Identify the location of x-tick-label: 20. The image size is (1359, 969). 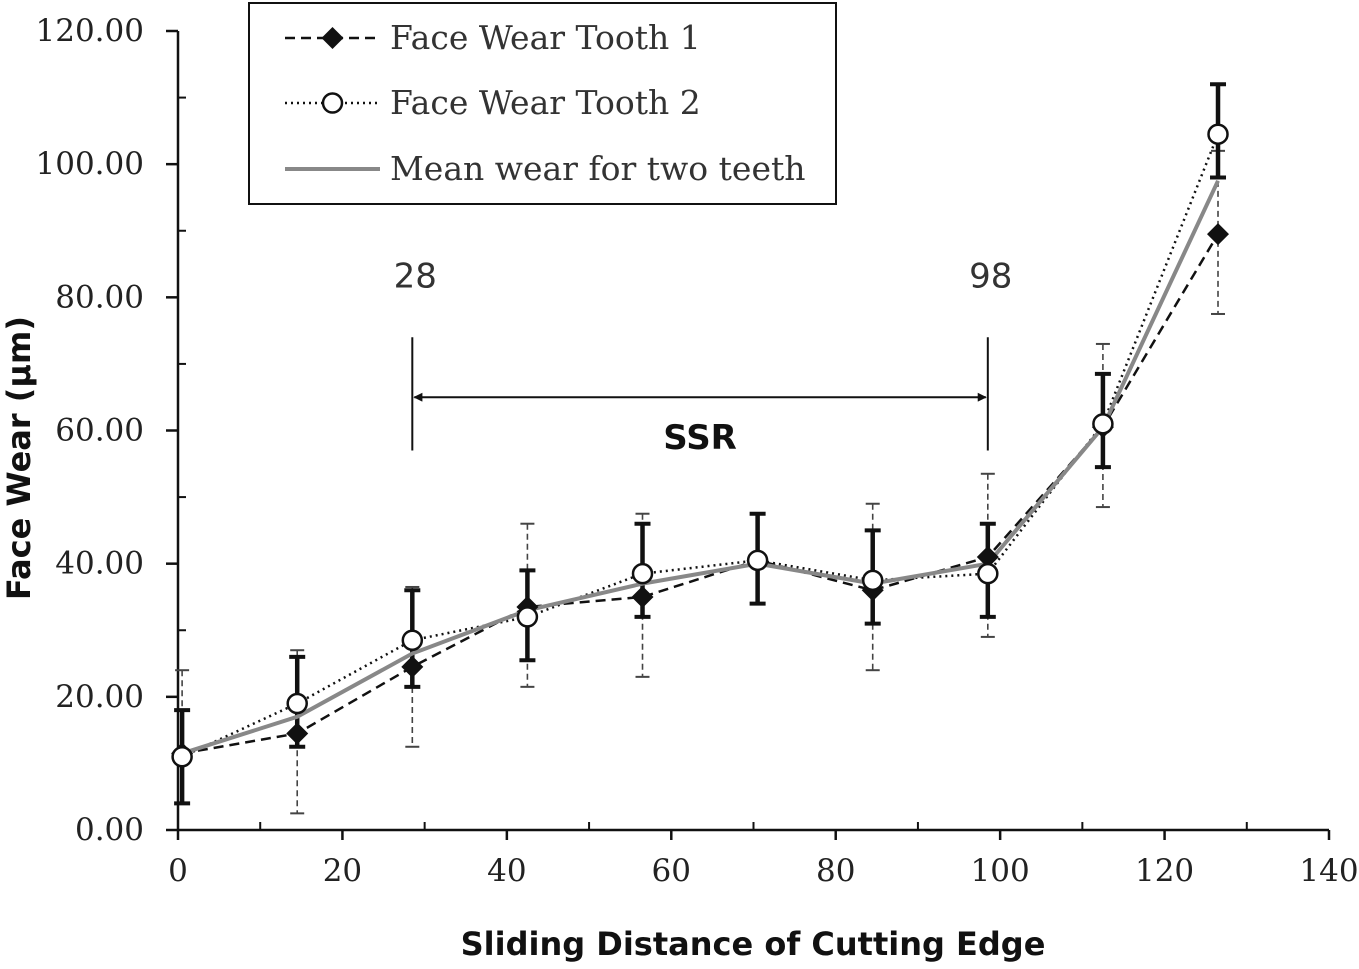
(342, 871).